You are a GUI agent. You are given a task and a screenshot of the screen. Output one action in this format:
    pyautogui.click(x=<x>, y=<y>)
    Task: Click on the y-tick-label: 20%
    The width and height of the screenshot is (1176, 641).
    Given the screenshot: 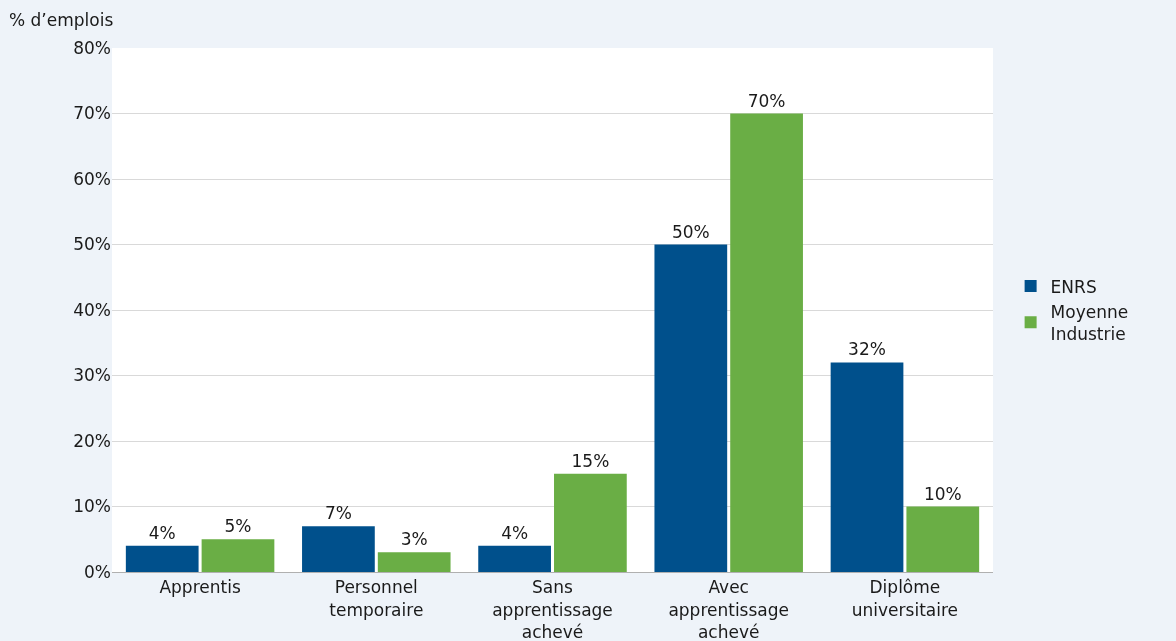 What is the action you would take?
    pyautogui.click(x=92, y=440)
    